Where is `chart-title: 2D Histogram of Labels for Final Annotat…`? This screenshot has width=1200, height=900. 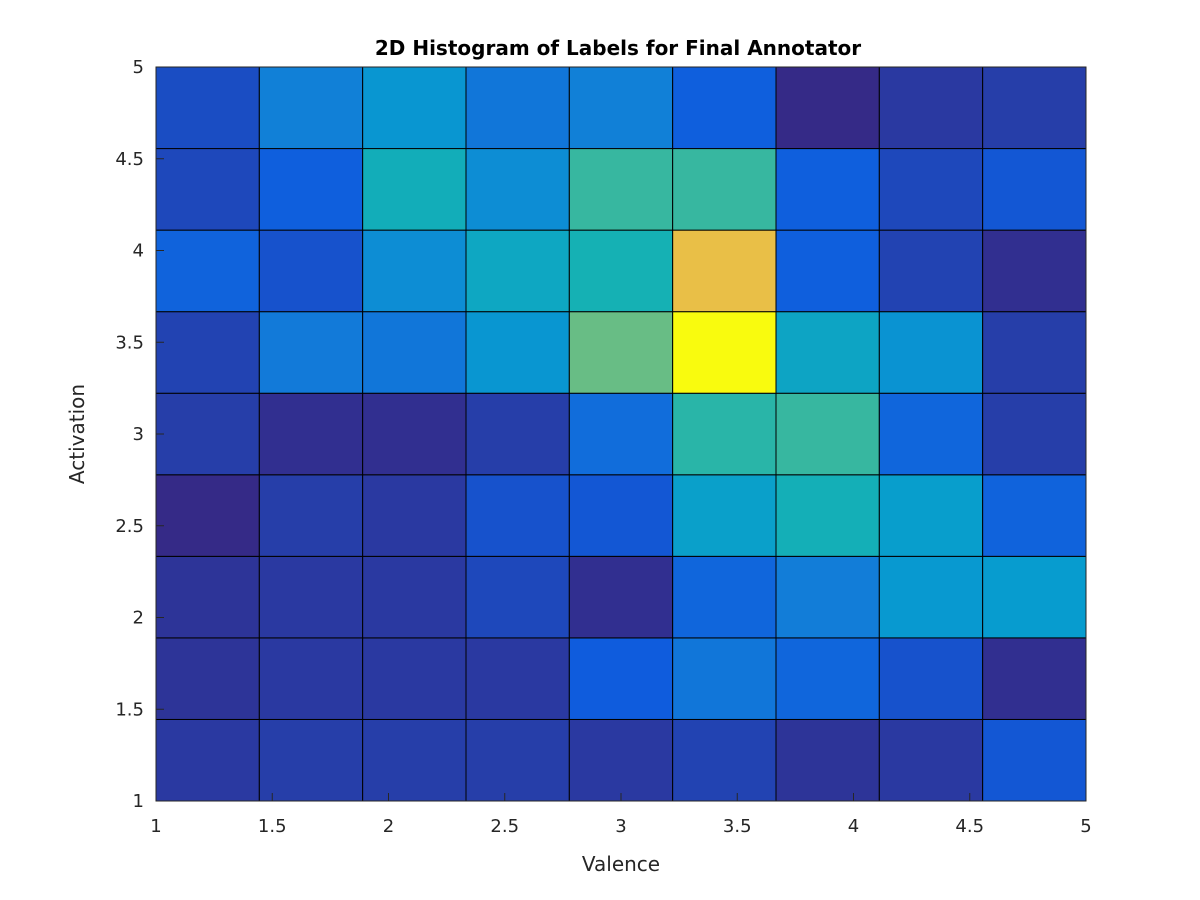 chart-title: 2D Histogram of Labels for Final Annotat… is located at coordinates (618, 48).